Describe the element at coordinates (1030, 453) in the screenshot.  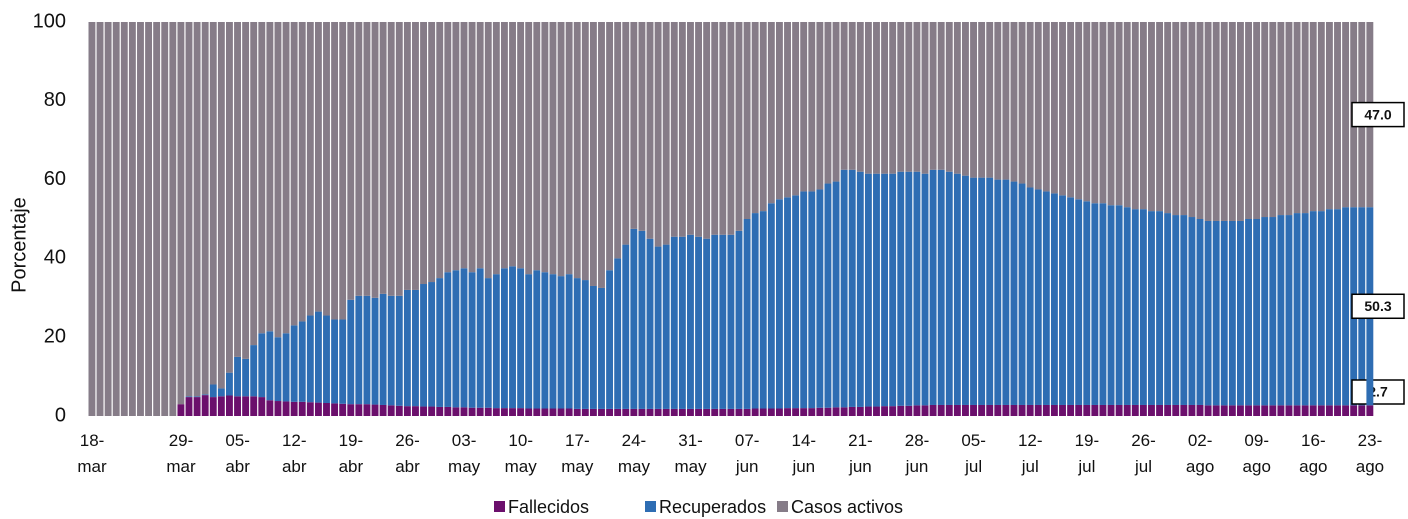
I see `x-tick-label: 12- jul` at that location.